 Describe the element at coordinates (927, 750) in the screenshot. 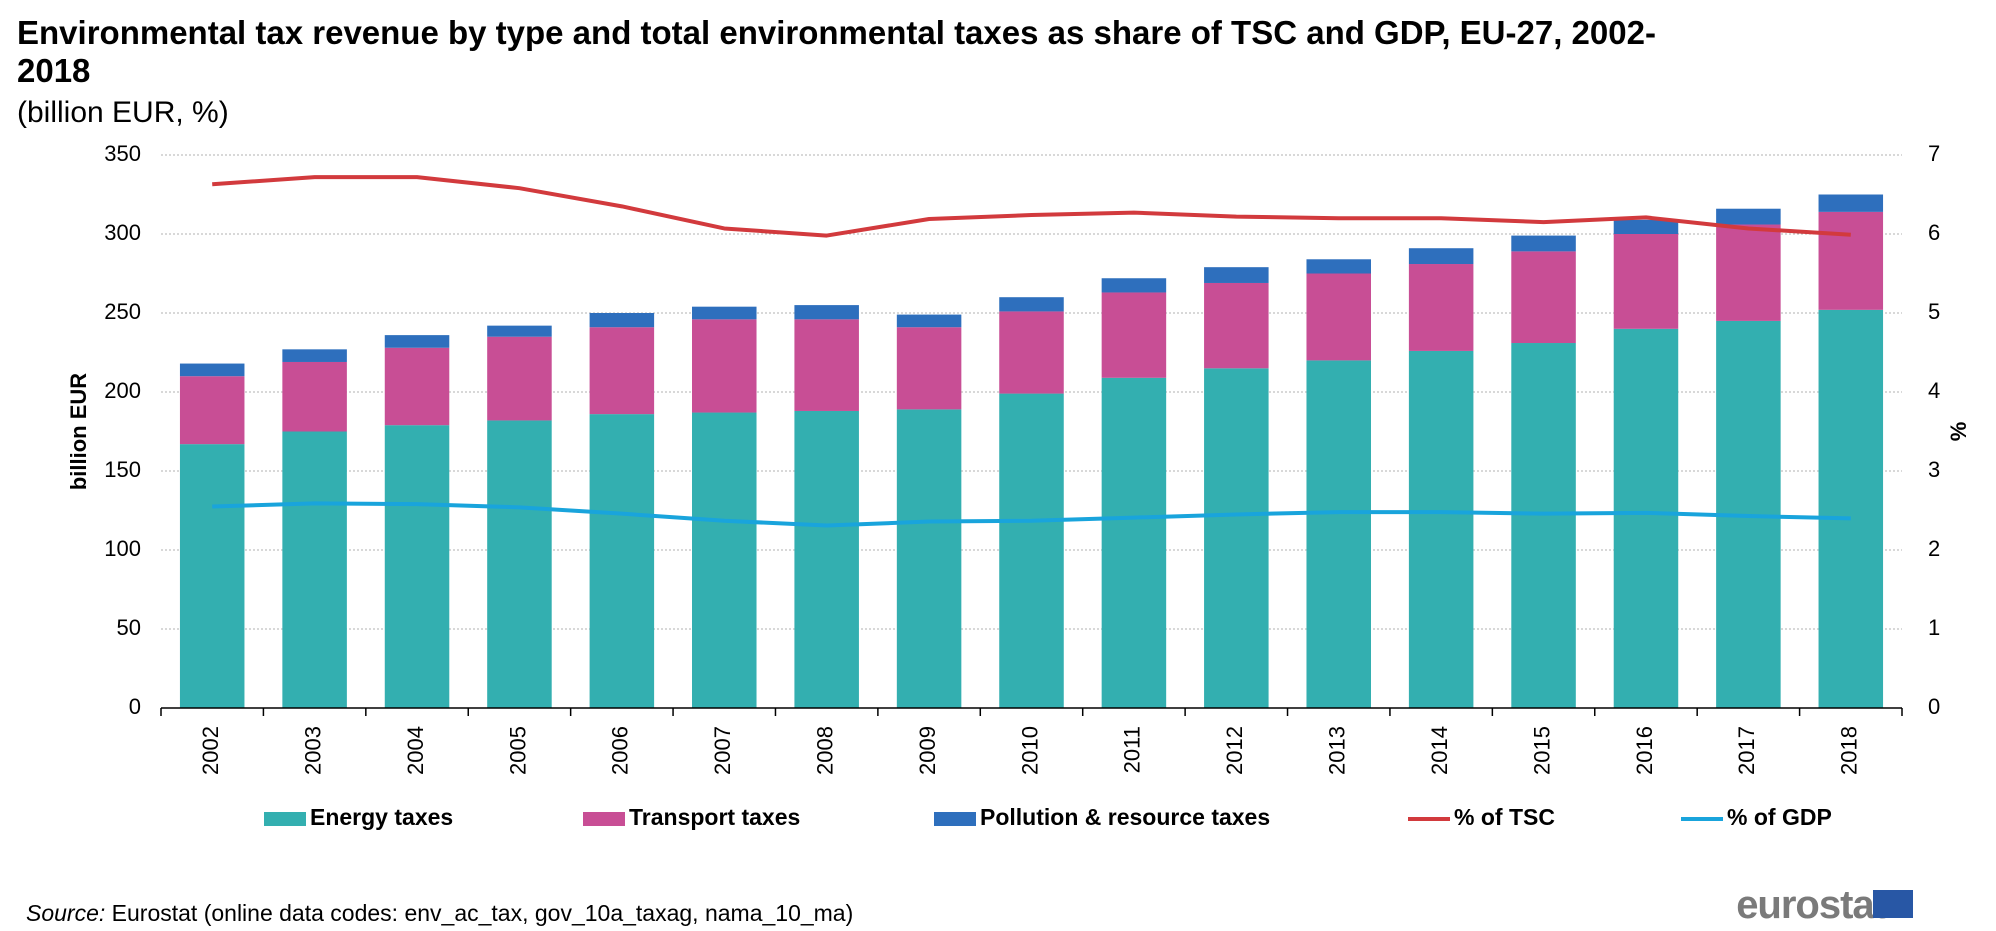

I see `x-tick-label: 2009` at that location.